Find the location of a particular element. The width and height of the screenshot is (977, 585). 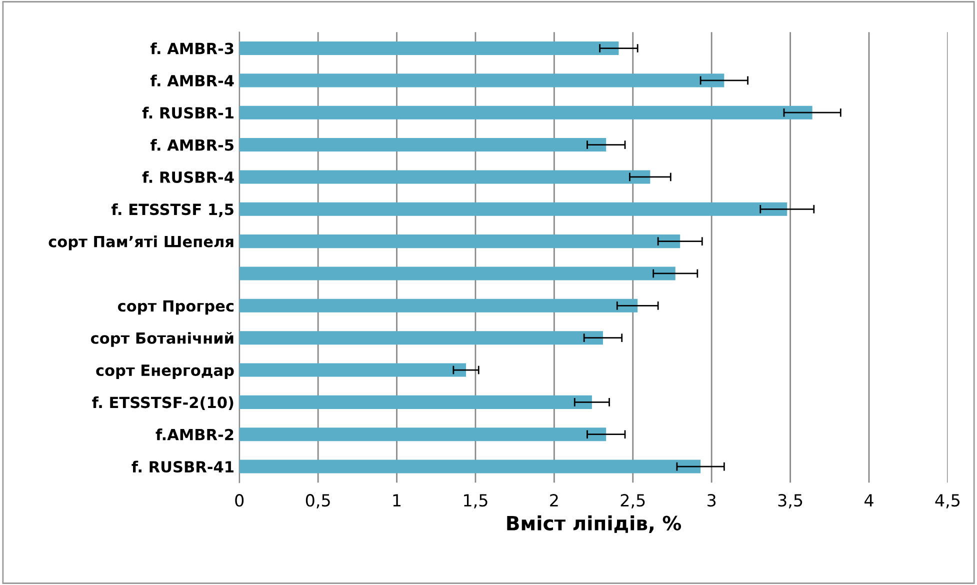

x-tick-label: 0,5 is located at coordinates (318, 501).